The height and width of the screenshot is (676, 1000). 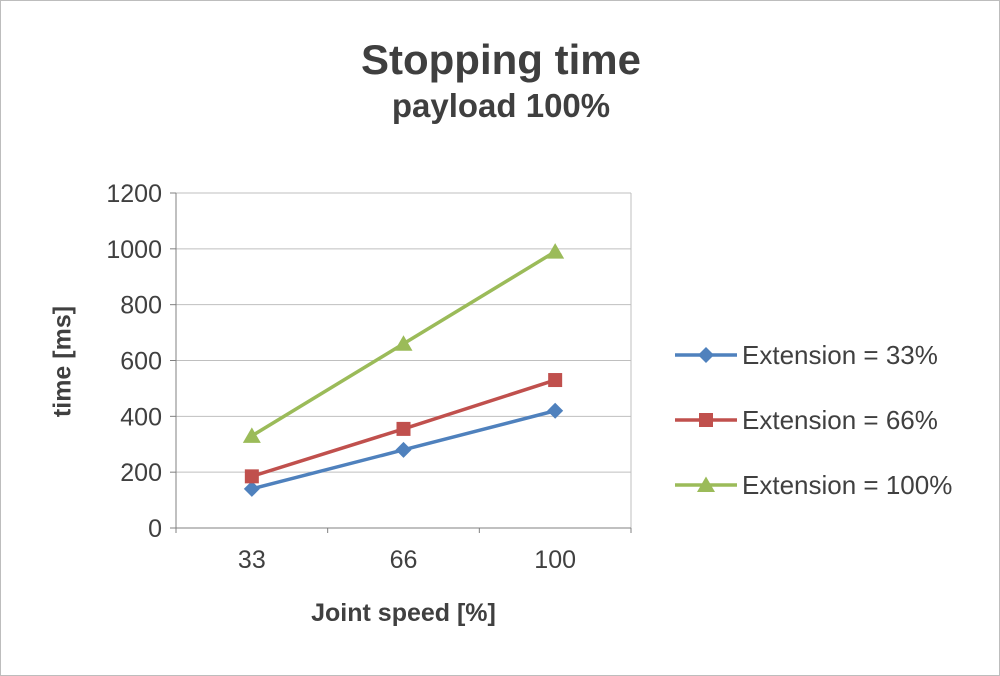 What do you see at coordinates (141, 306) in the screenshot?
I see `svg-text: 800` at bounding box center [141, 306].